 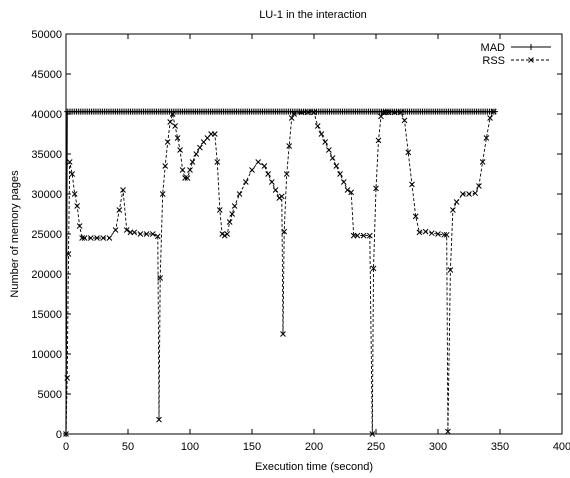 I want to click on legend-label-mad: MAD, so click(x=493, y=48).